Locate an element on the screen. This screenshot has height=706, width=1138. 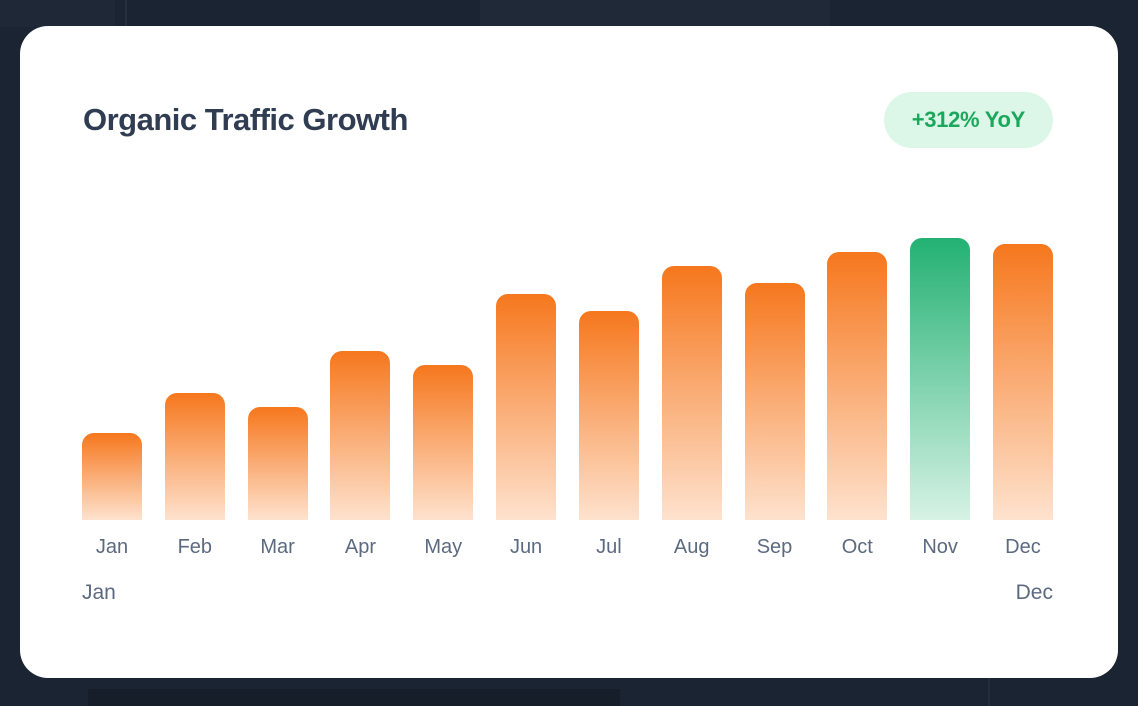
page-title: Organic Traffic Growth is located at coordinates (245, 119).